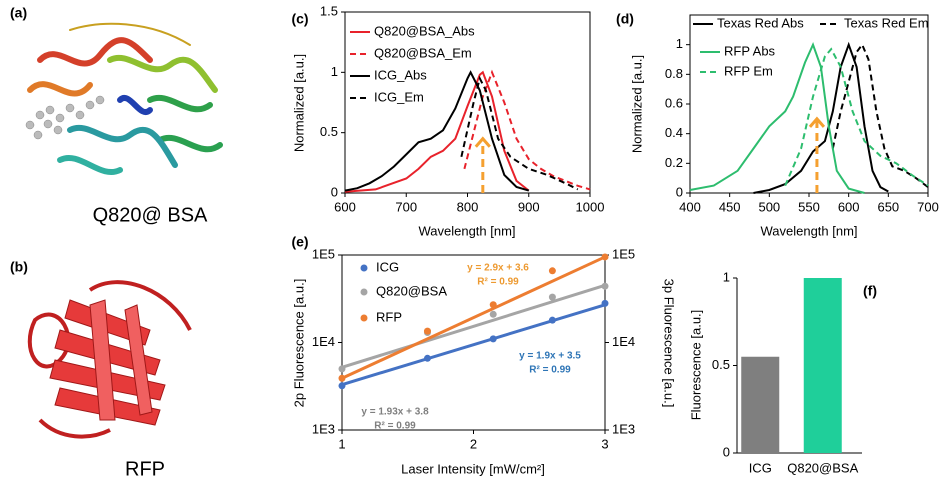  I want to click on protein-image-b, so click(109, 359).